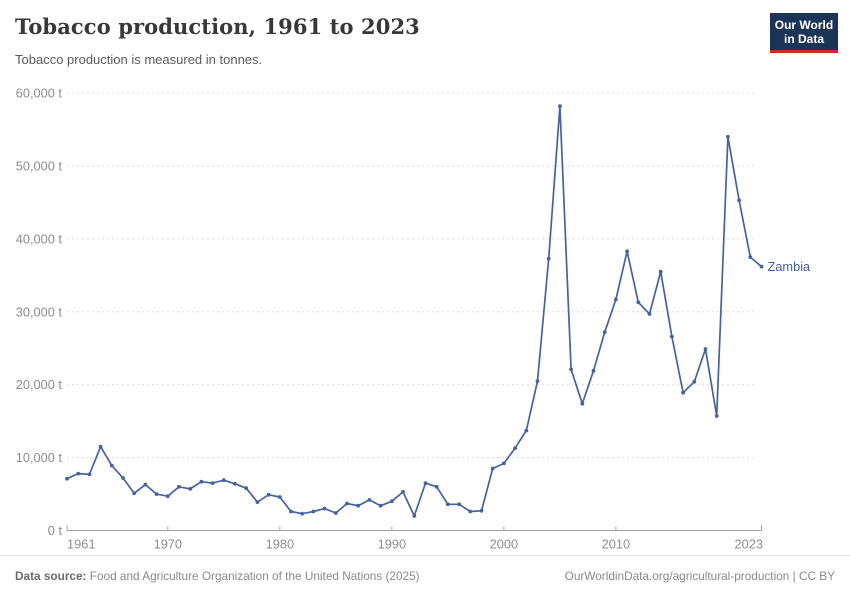 Image resolution: width=850 pixels, height=600 pixels. Describe the element at coordinates (749, 544) in the screenshot. I see `x-tick-label: 2023` at that location.